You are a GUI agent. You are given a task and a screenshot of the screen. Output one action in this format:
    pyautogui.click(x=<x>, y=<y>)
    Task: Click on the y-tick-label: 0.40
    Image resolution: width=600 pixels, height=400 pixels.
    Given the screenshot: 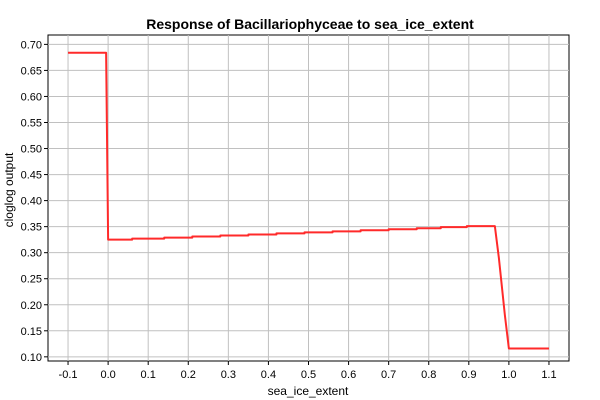 What is the action you would take?
    pyautogui.click(x=31, y=202)
    